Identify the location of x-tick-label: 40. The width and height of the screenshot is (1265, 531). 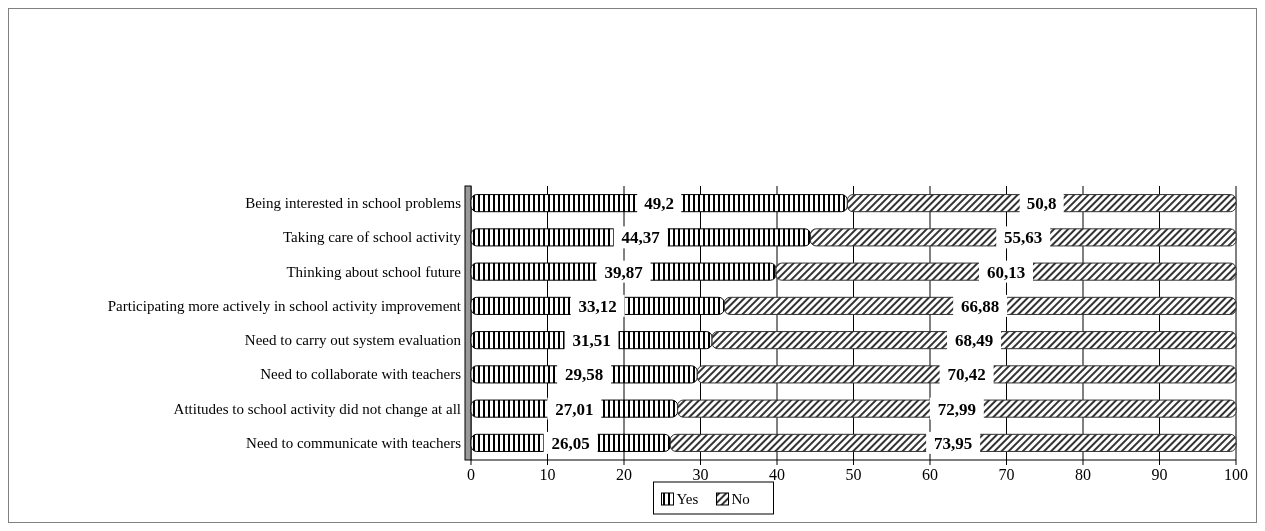
(777, 474).